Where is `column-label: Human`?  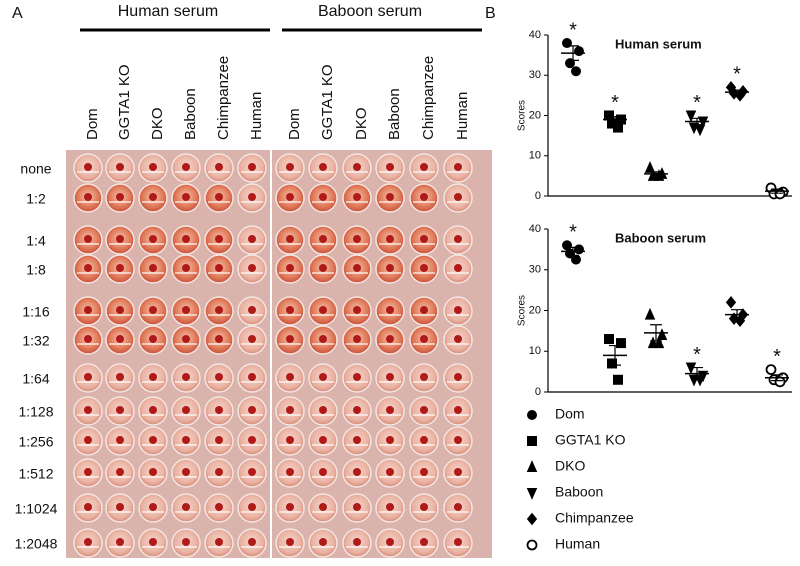 column-label: Human is located at coordinates (256, 116).